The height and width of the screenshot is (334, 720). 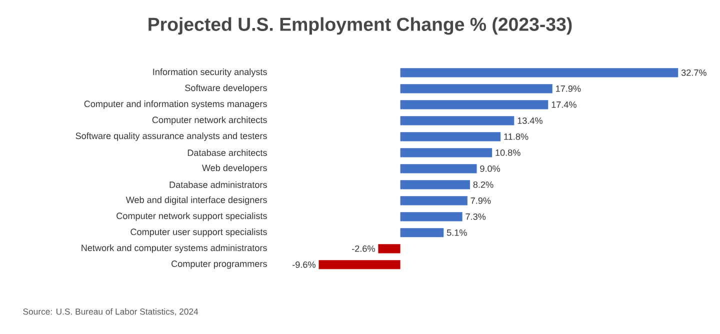 I want to click on data-label: 7.9%, so click(x=480, y=200).